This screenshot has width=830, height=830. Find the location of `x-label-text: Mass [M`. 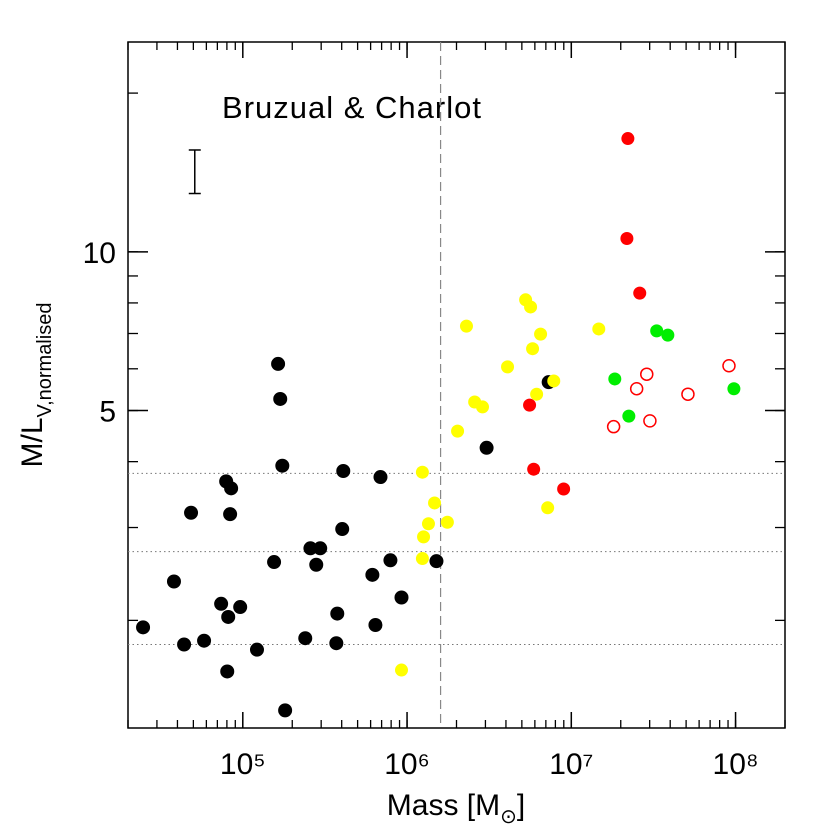

x-label-text: Mass [M is located at coordinates (443, 805).